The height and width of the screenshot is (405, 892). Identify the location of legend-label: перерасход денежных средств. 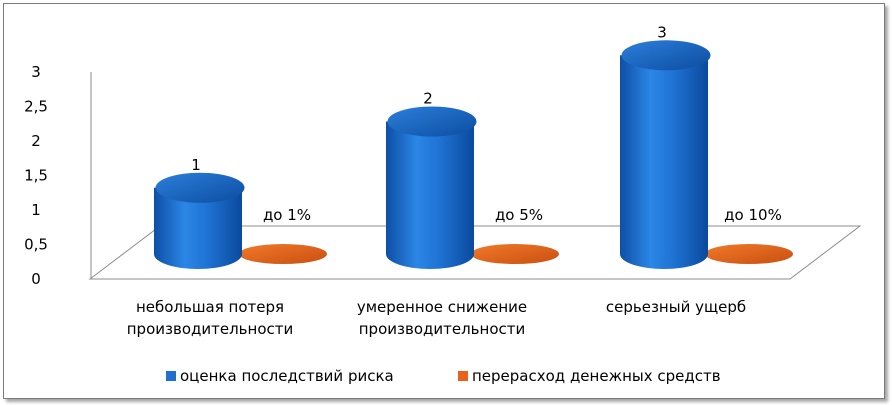
(596, 376).